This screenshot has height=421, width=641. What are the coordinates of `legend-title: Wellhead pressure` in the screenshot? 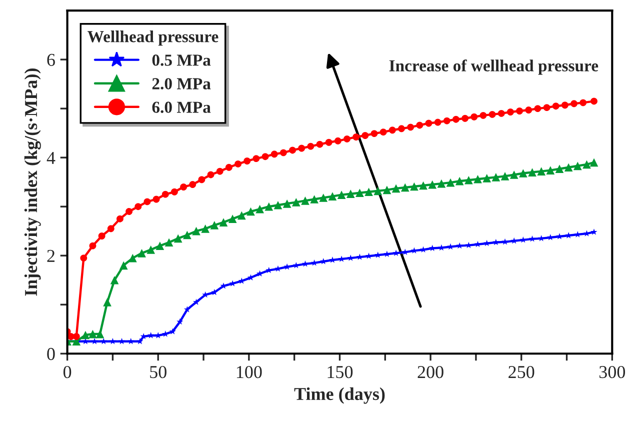 It's located at (153, 38).